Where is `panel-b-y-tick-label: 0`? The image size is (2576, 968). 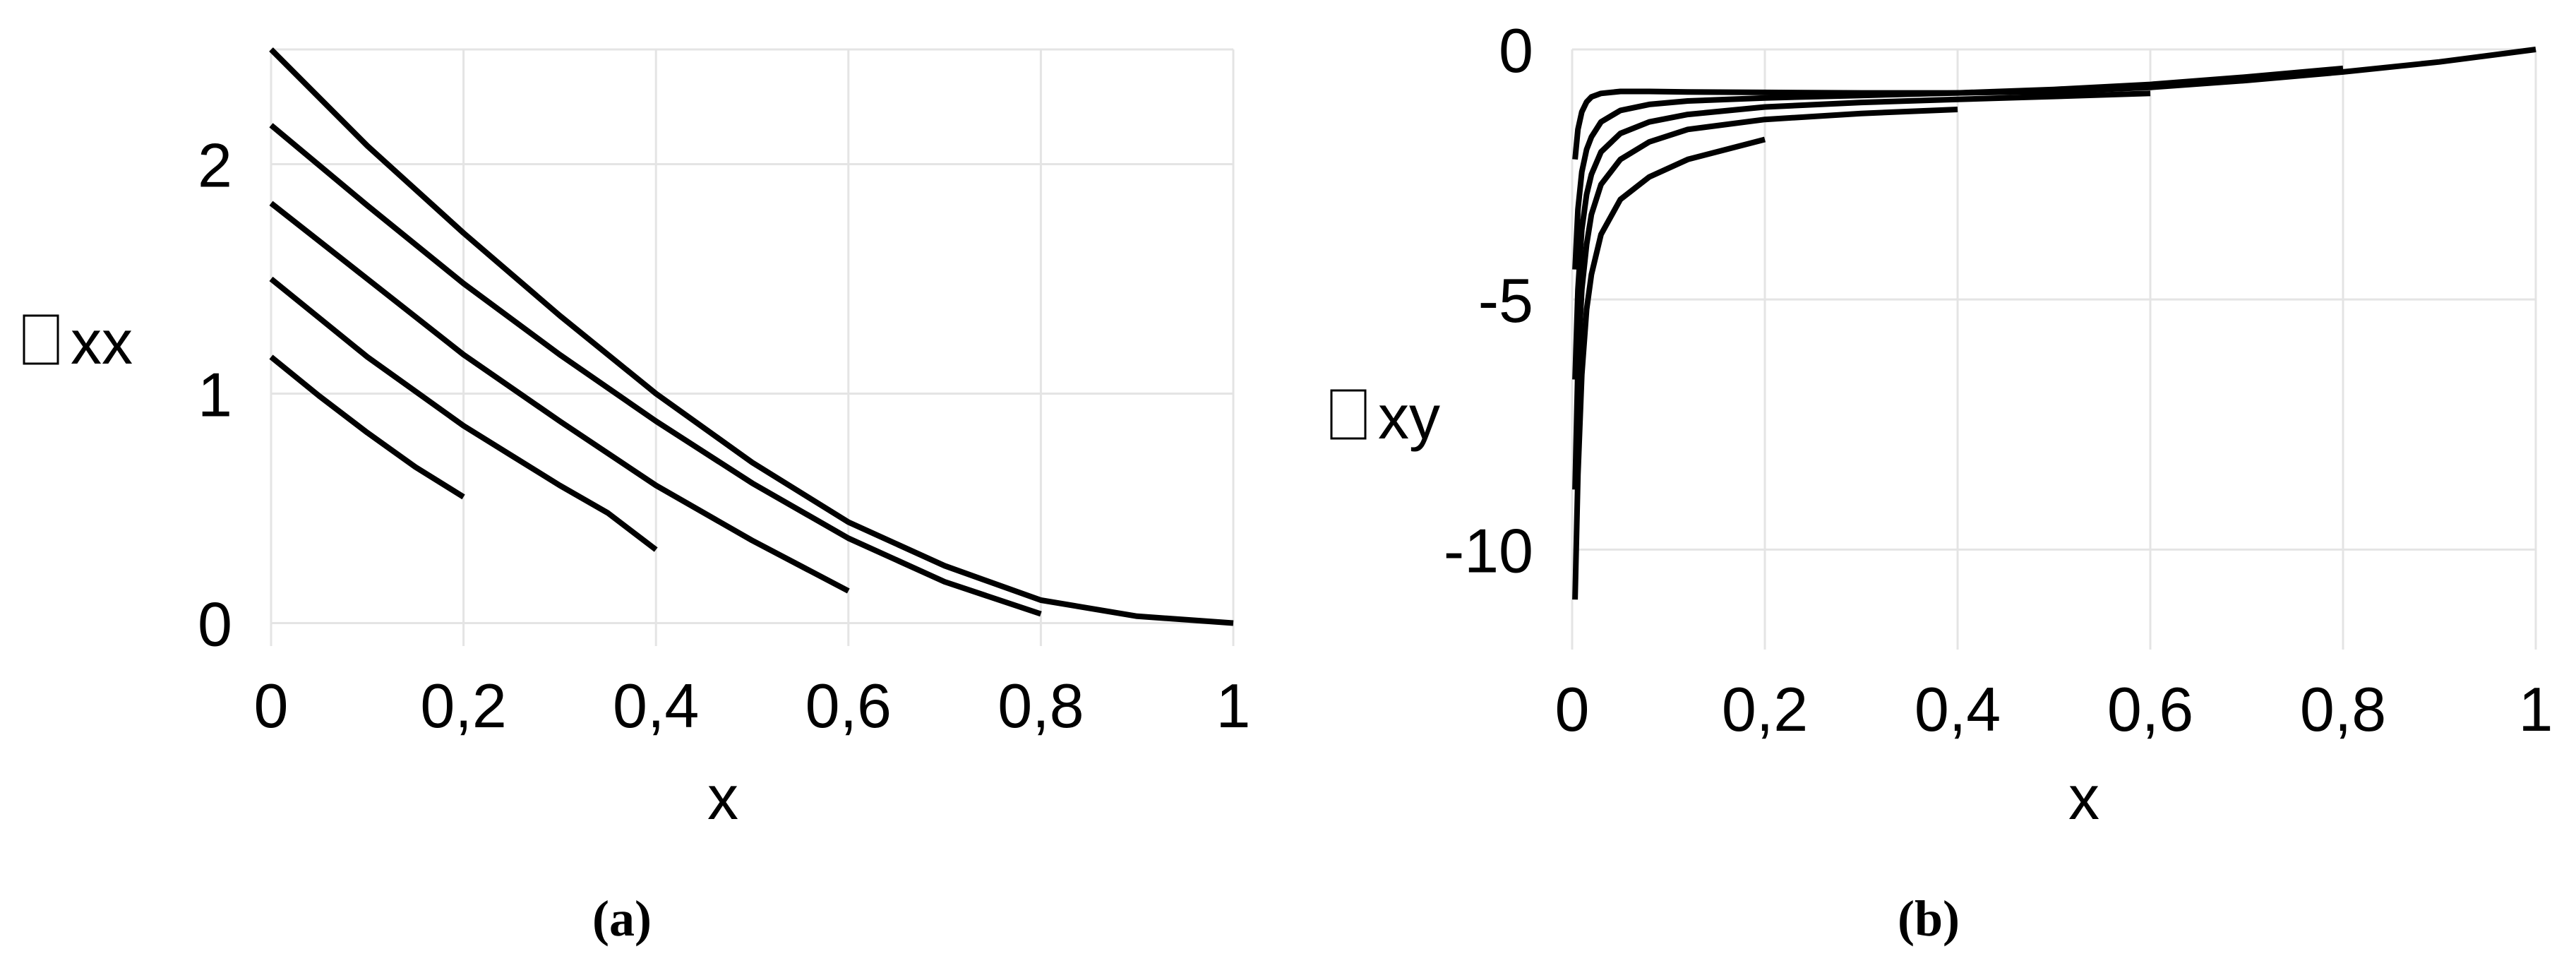 panel-b-y-tick-label: 0 is located at coordinates (1516, 51).